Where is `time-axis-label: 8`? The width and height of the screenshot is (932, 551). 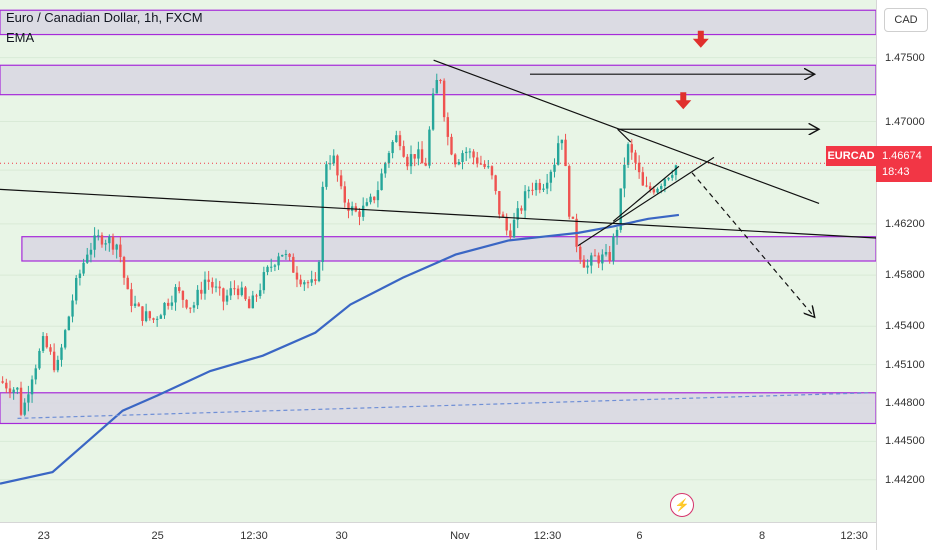
time-axis-label: 8 is located at coordinates (762, 536).